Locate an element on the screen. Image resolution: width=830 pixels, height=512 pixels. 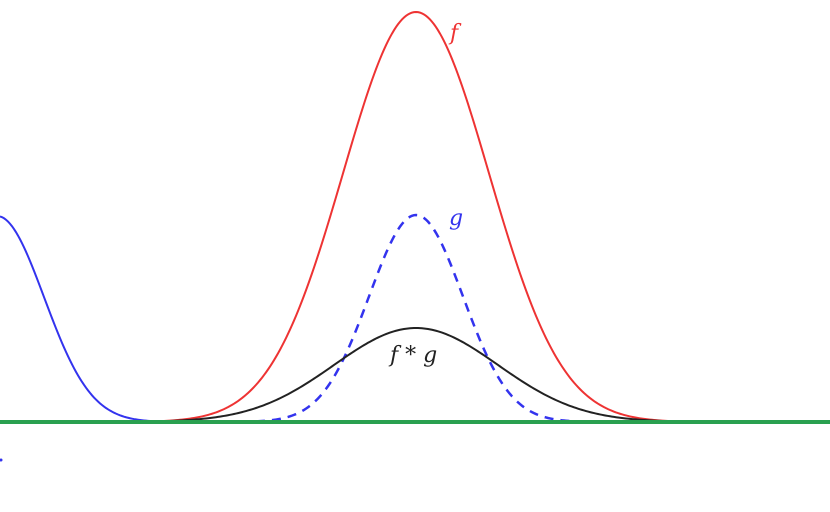
convolution-label: f * g is located at coordinates (412, 355).